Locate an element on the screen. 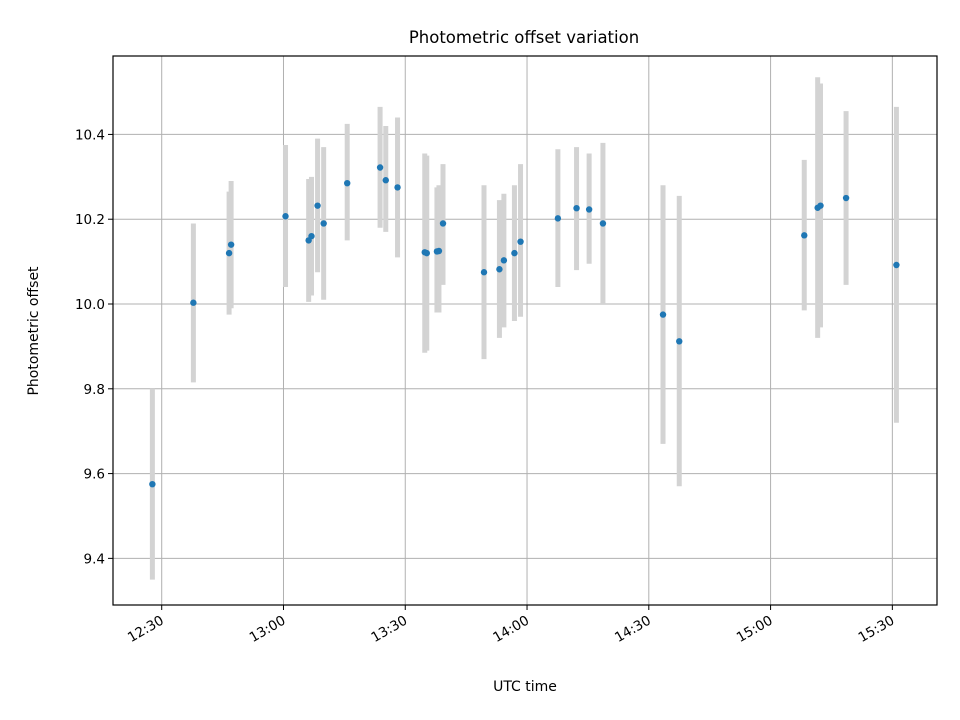 Image resolution: width=960 pixels, height=720 pixels. chart-title: Photometric offset variation is located at coordinates (524, 37).